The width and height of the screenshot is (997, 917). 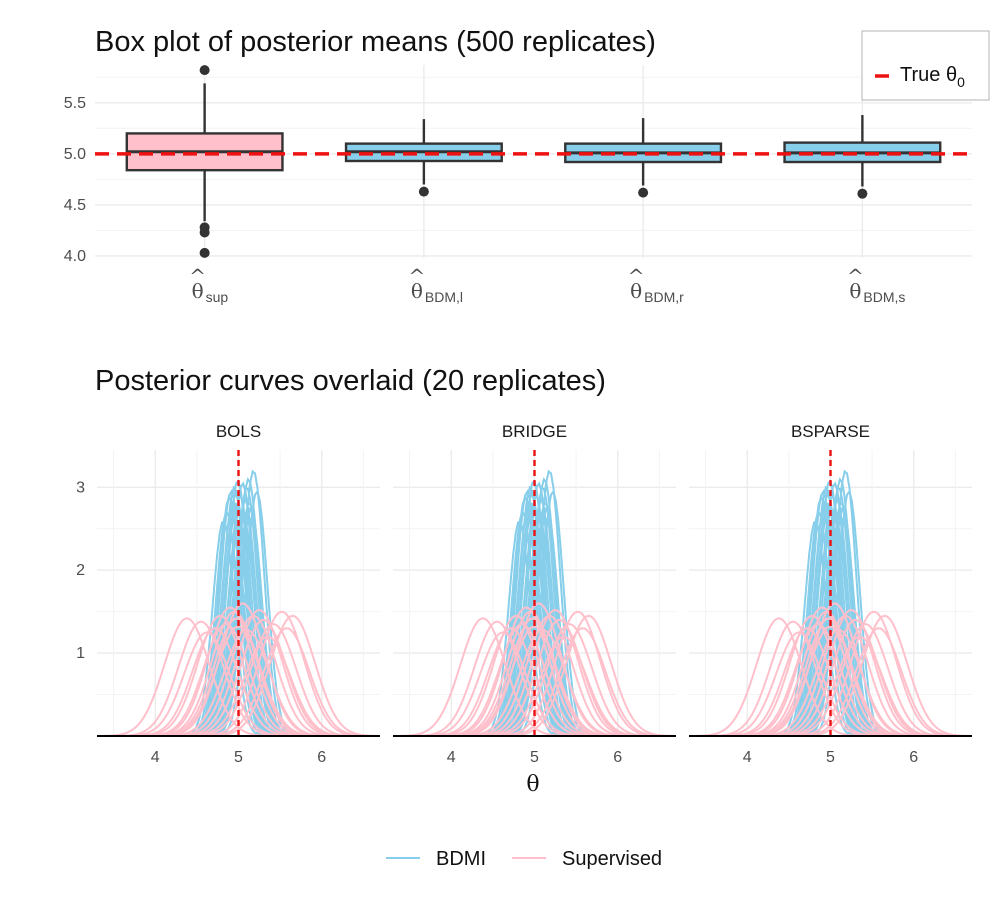 I want to click on density-legend: BDMI Supervised, so click(x=524, y=859).